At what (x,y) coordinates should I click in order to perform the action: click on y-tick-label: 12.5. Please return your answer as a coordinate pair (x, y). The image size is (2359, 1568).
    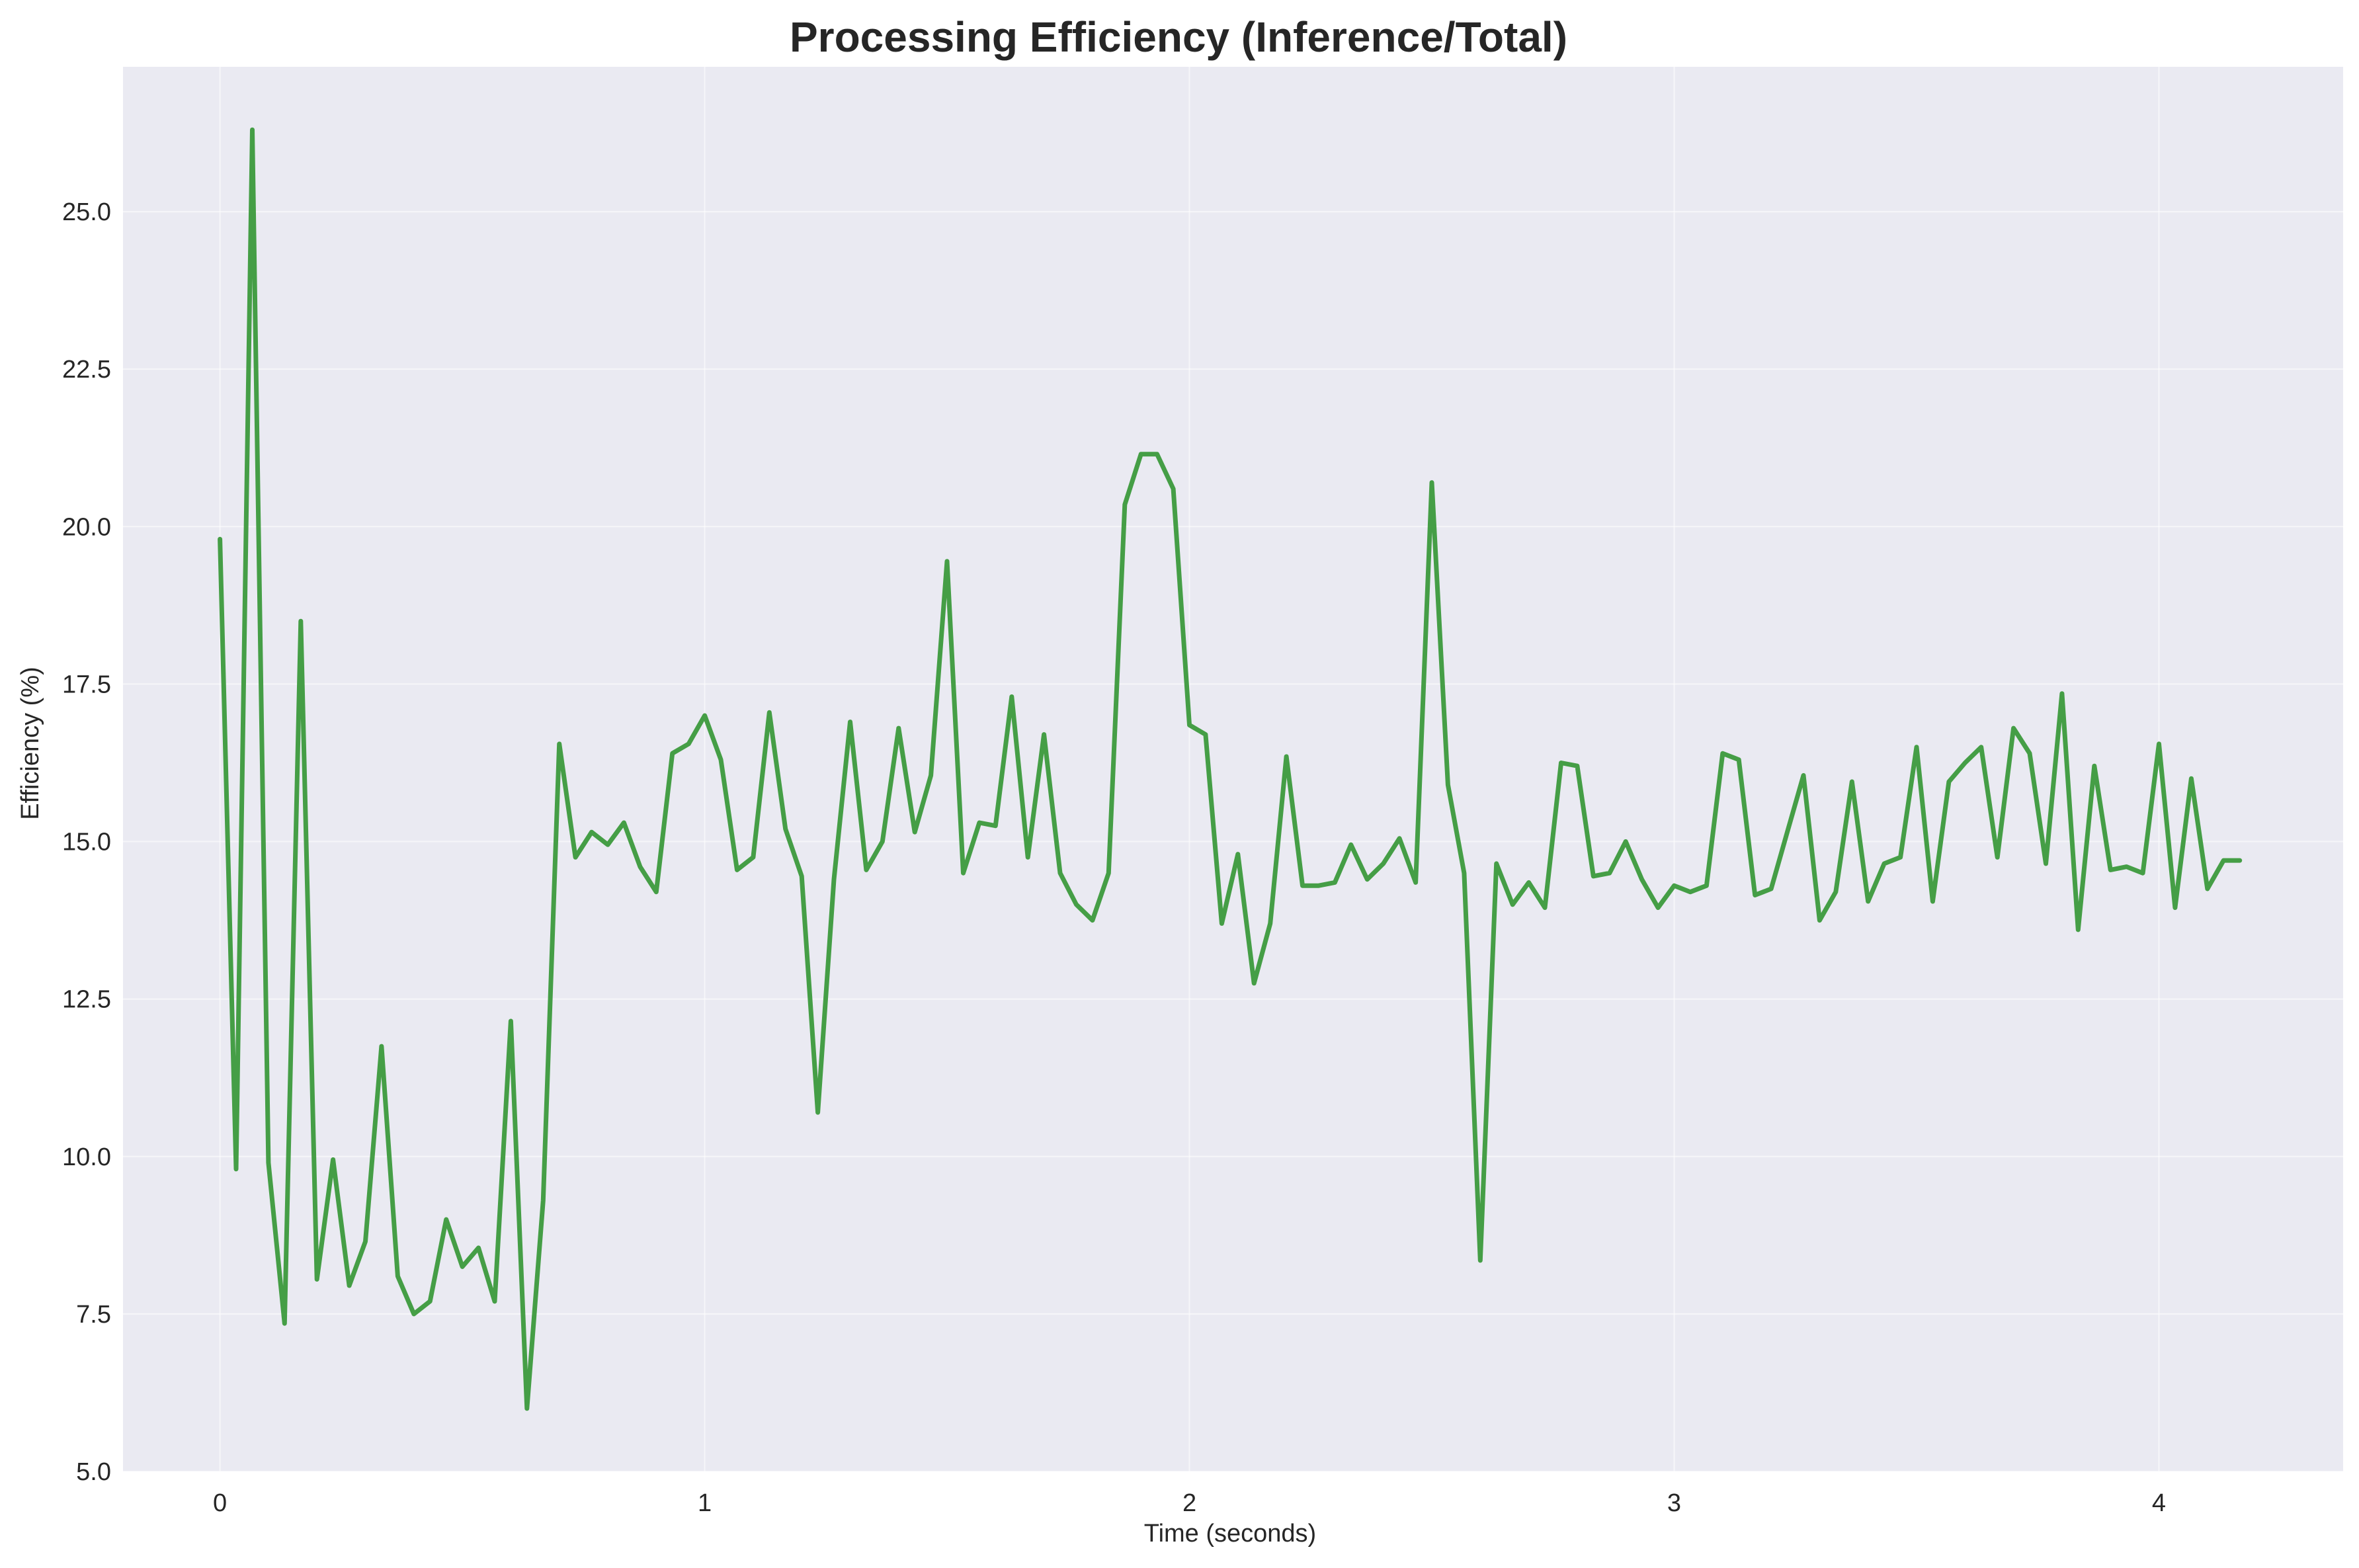
    Looking at the image, I should click on (86, 1000).